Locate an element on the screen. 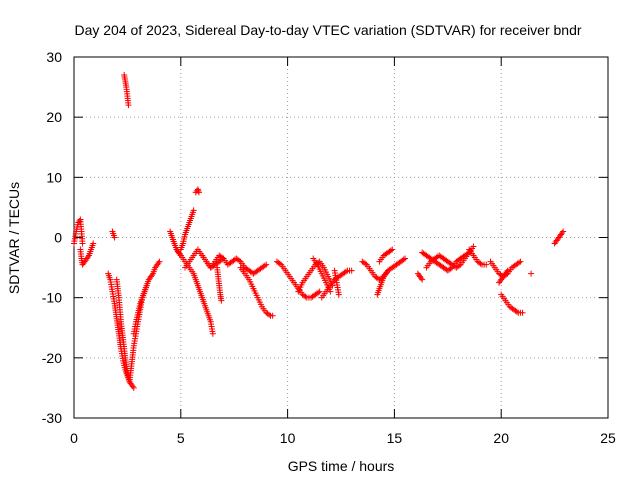  x-tick-label: 0 is located at coordinates (74, 438).